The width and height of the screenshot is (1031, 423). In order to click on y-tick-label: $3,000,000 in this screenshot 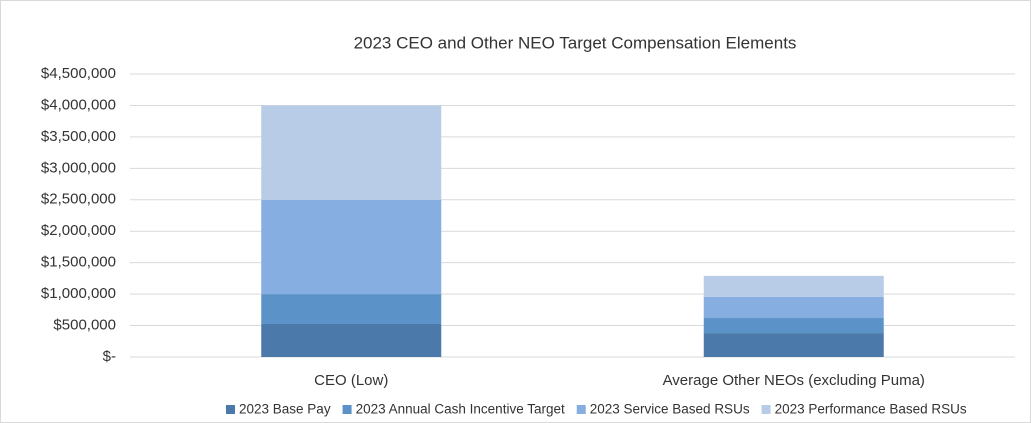, I will do `click(78, 167)`.